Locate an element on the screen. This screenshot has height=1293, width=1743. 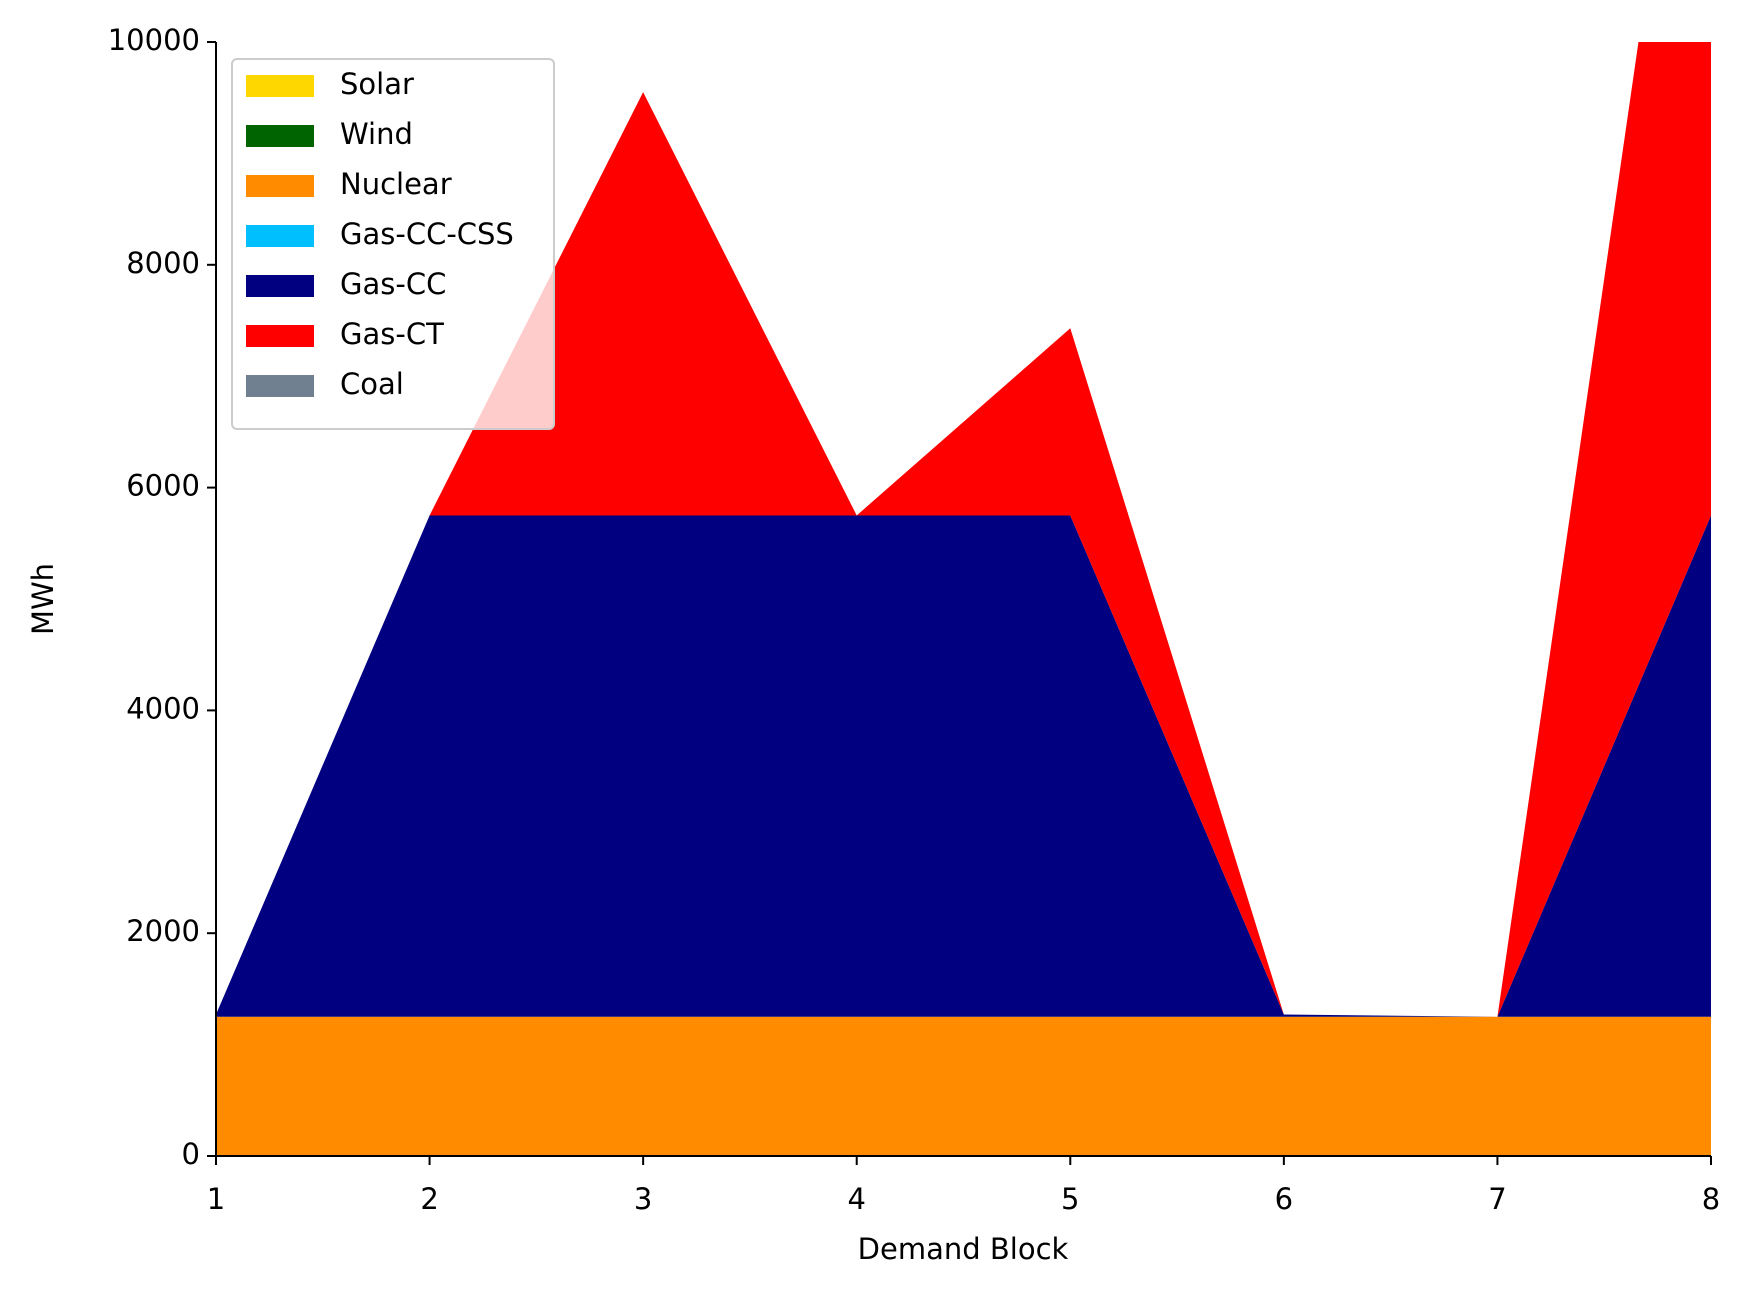
x-tick-label: 4 is located at coordinates (856, 1199).